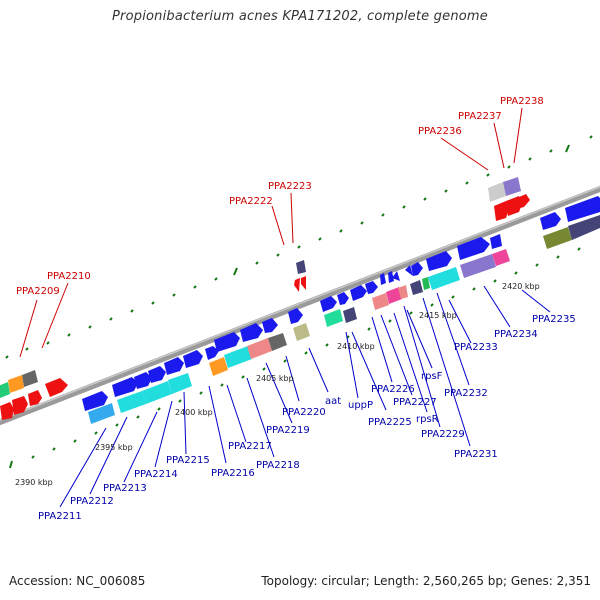 The width and height of the screenshot is (600, 600). Describe the element at coordinates (77, 581) in the screenshot. I see `accession-text: Accession: NC_006085` at that location.